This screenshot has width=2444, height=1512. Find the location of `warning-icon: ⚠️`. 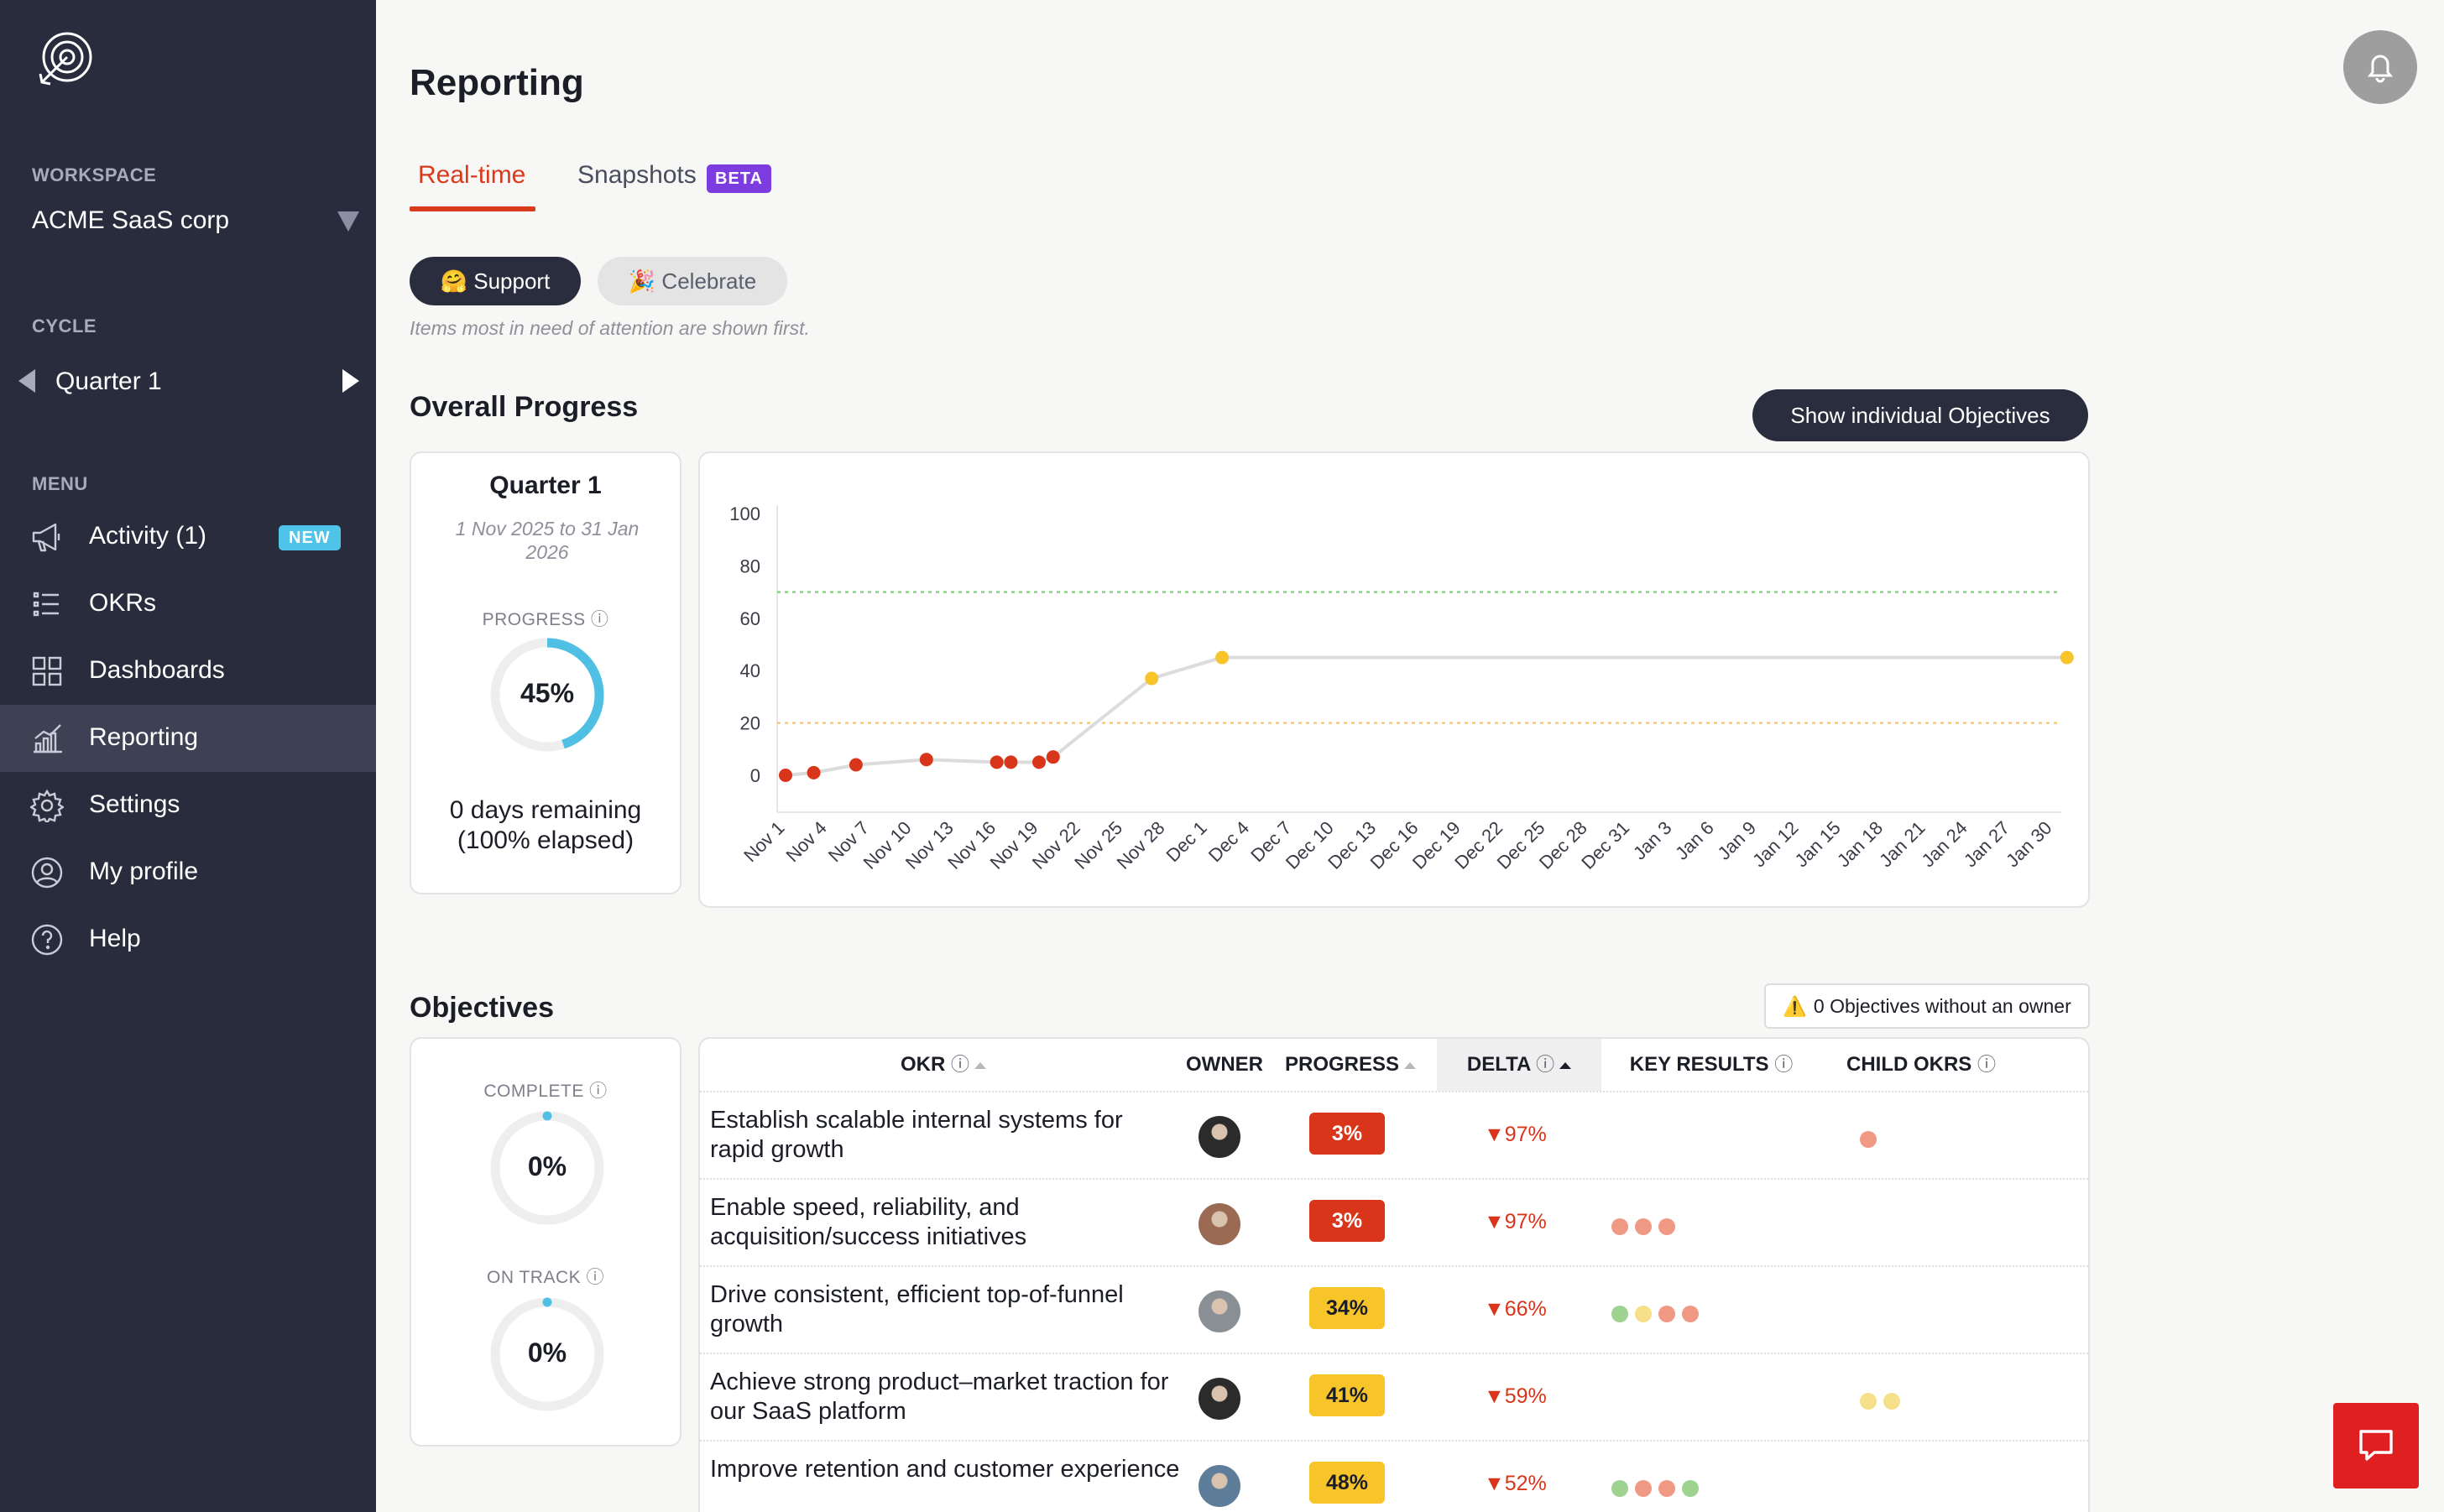

warning-icon: ⚠️ is located at coordinates (1795, 1006).